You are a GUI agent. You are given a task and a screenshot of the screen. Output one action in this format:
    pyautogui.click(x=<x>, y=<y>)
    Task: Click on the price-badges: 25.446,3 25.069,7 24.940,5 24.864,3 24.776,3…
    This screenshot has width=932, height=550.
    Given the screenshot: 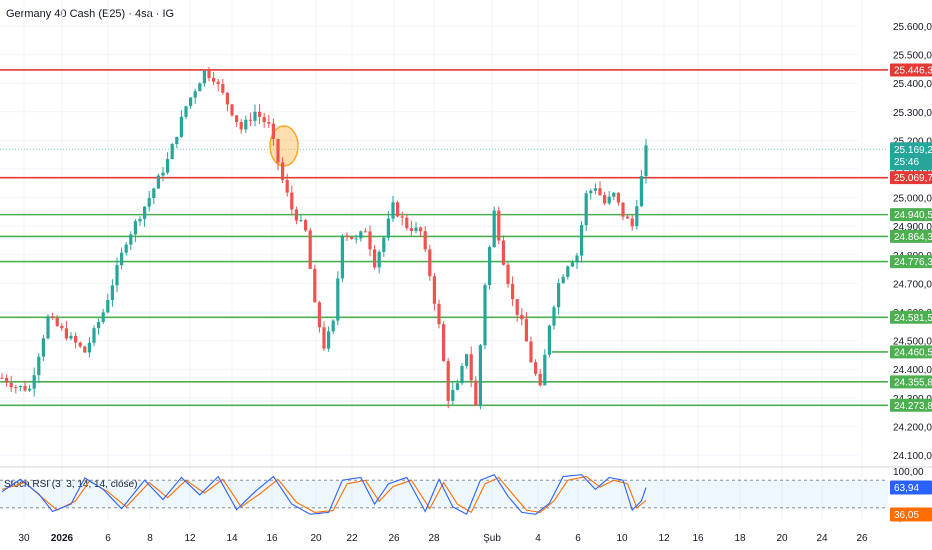 What is the action you would take?
    pyautogui.click(x=911, y=292)
    